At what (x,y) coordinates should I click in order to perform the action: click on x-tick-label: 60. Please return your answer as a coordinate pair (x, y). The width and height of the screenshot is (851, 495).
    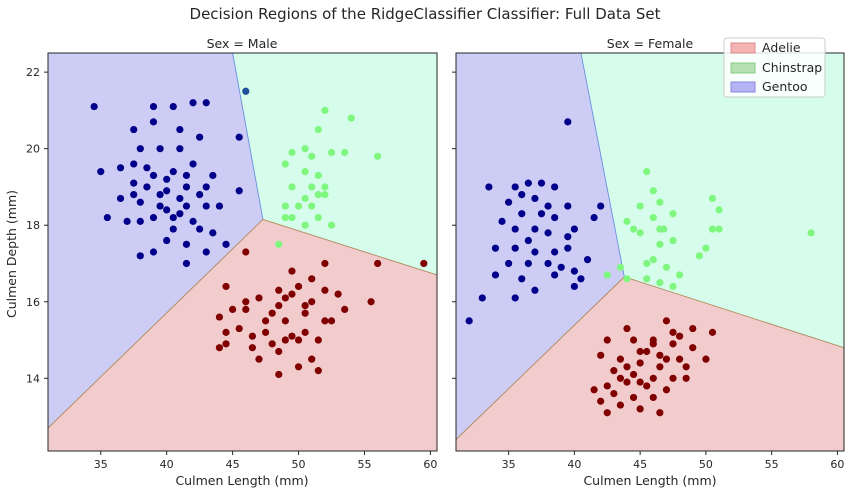
    Looking at the image, I should click on (837, 464).